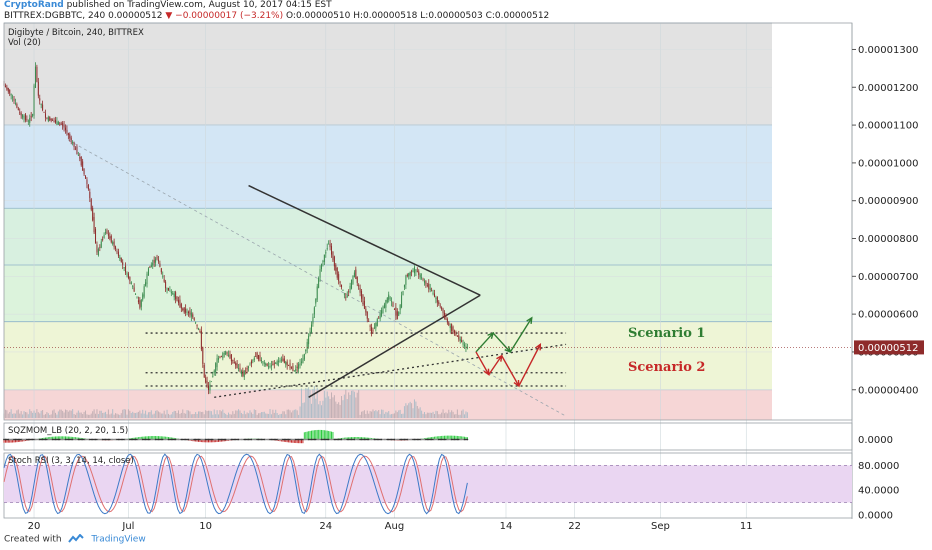 This screenshot has height=550, width=932. Describe the element at coordinates (889, 347) in the screenshot. I see `last-price-tag` at that location.